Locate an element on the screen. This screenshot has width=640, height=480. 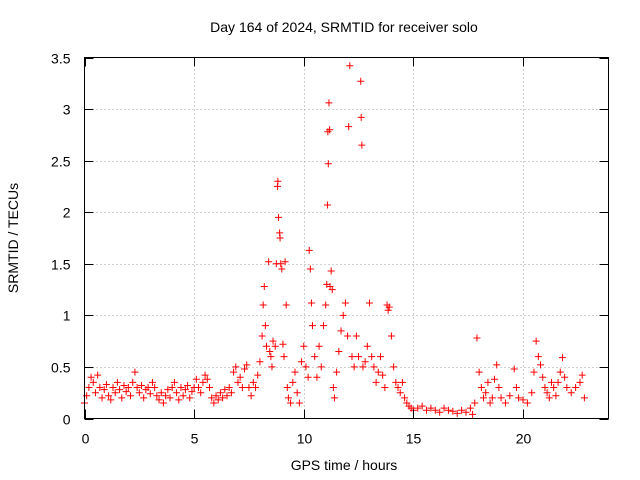
y-tick-label: 0 is located at coordinates (67, 420).